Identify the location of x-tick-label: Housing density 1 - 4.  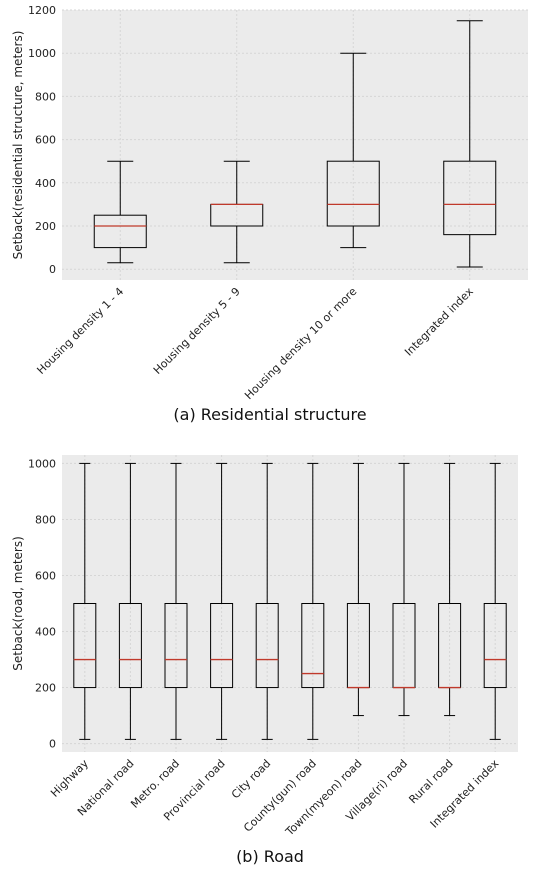
(80, 331).